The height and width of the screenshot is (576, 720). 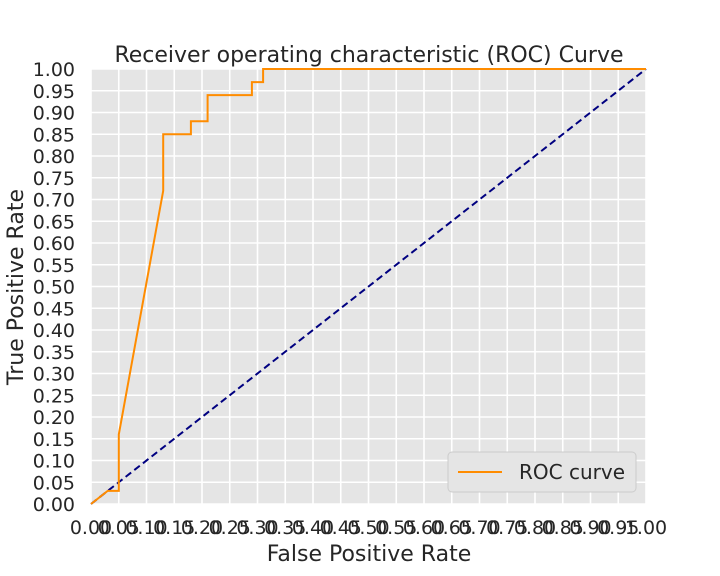 What do you see at coordinates (535, 528) in the screenshot?
I see `x-tick-label: 0.80` at bounding box center [535, 528].